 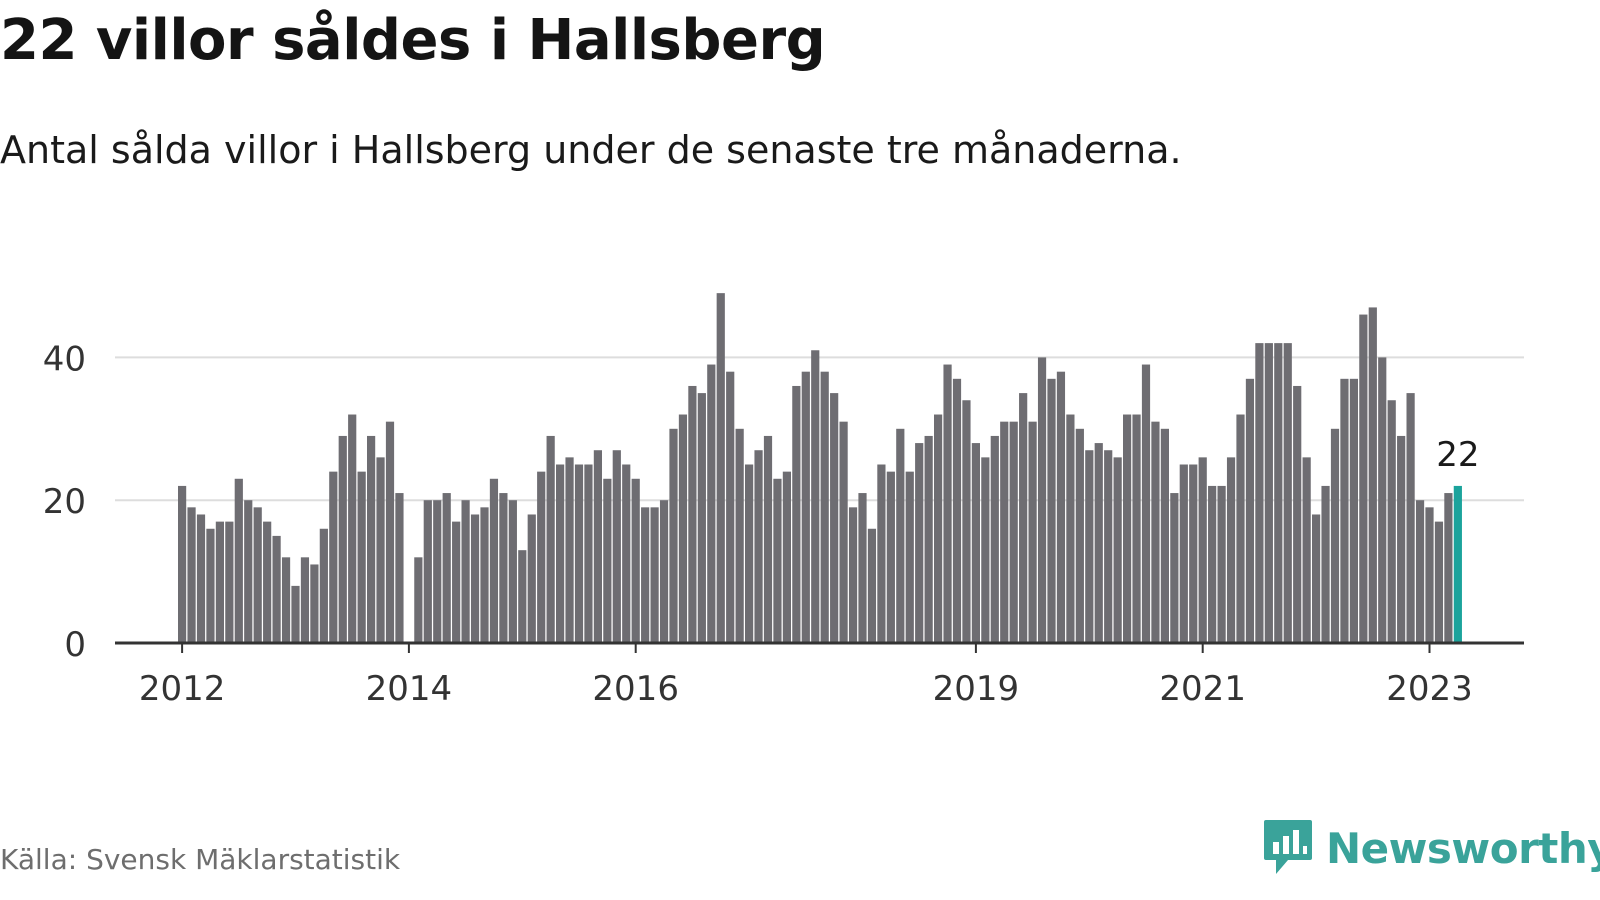 I want to click on x-tick-label: 2012, so click(x=182, y=689).